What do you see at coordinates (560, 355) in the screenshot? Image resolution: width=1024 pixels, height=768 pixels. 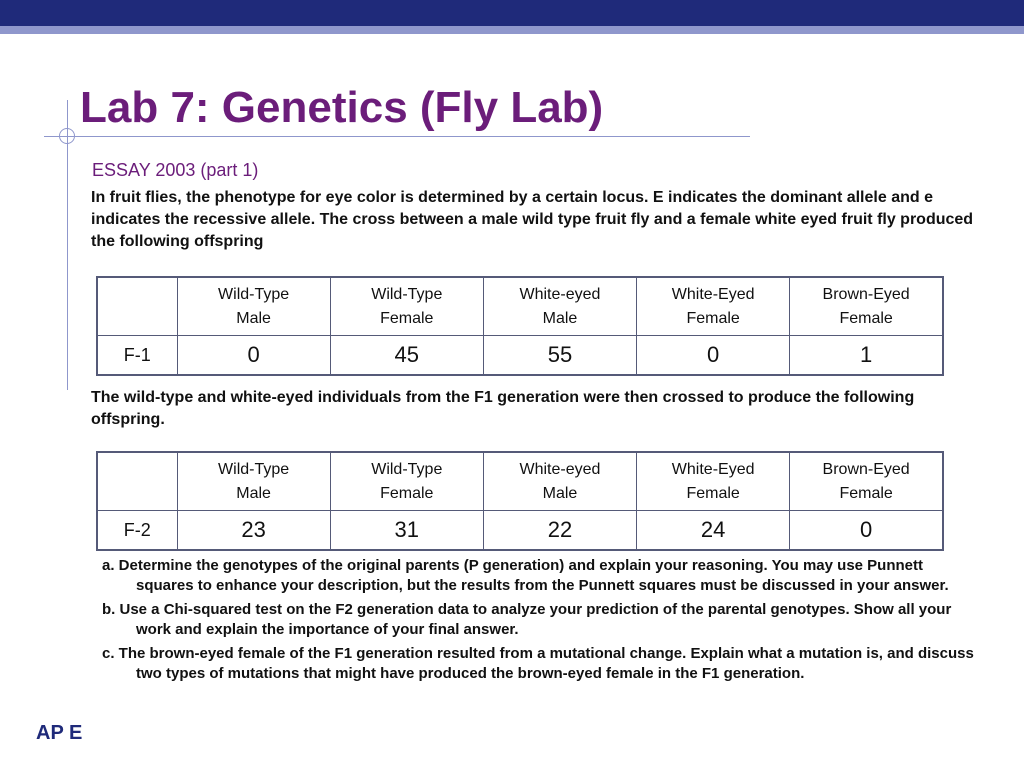 I see `value-cell: 55` at bounding box center [560, 355].